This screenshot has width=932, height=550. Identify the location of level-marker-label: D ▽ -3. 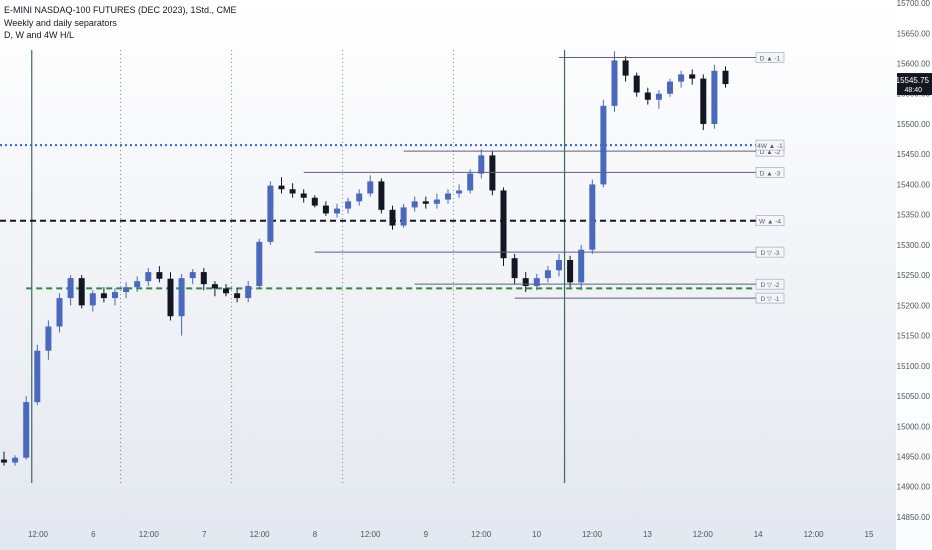
(769, 253).